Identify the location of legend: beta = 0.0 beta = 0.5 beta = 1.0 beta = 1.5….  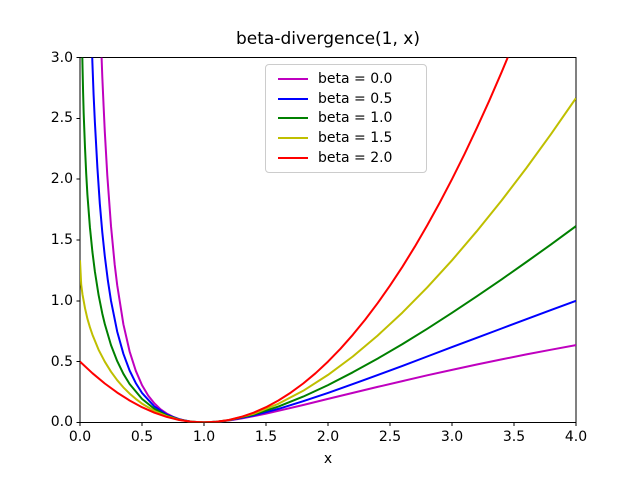
(346, 118).